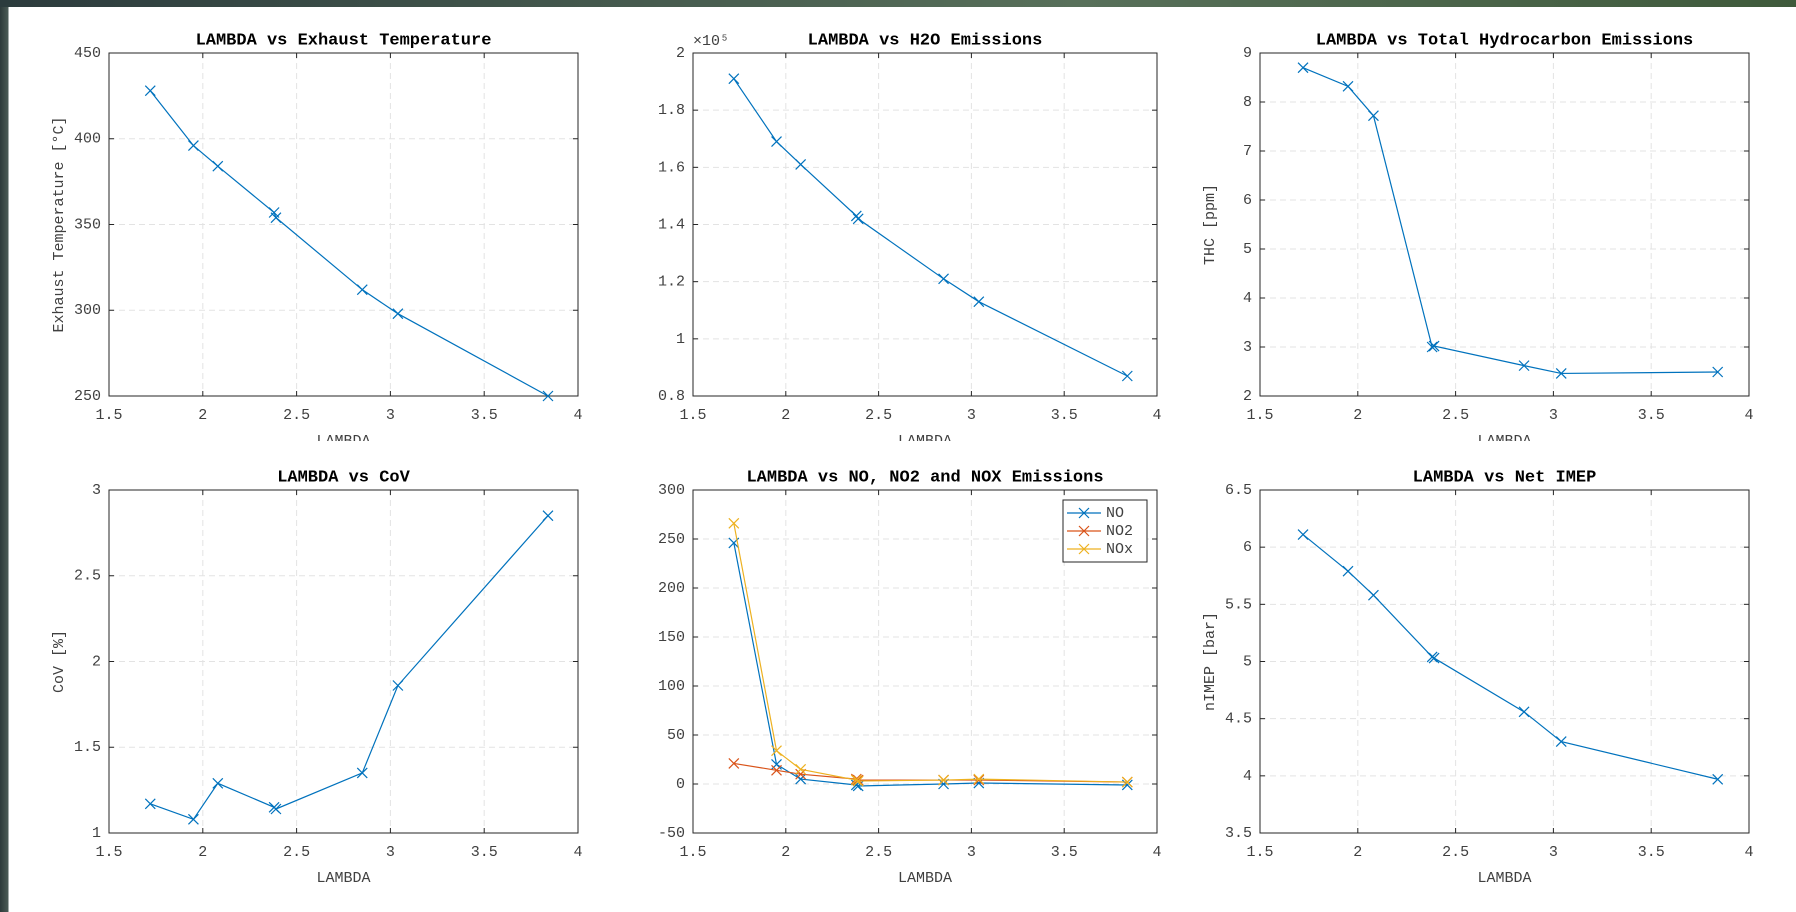  I want to click on legend-label: NO, so click(1115, 513).